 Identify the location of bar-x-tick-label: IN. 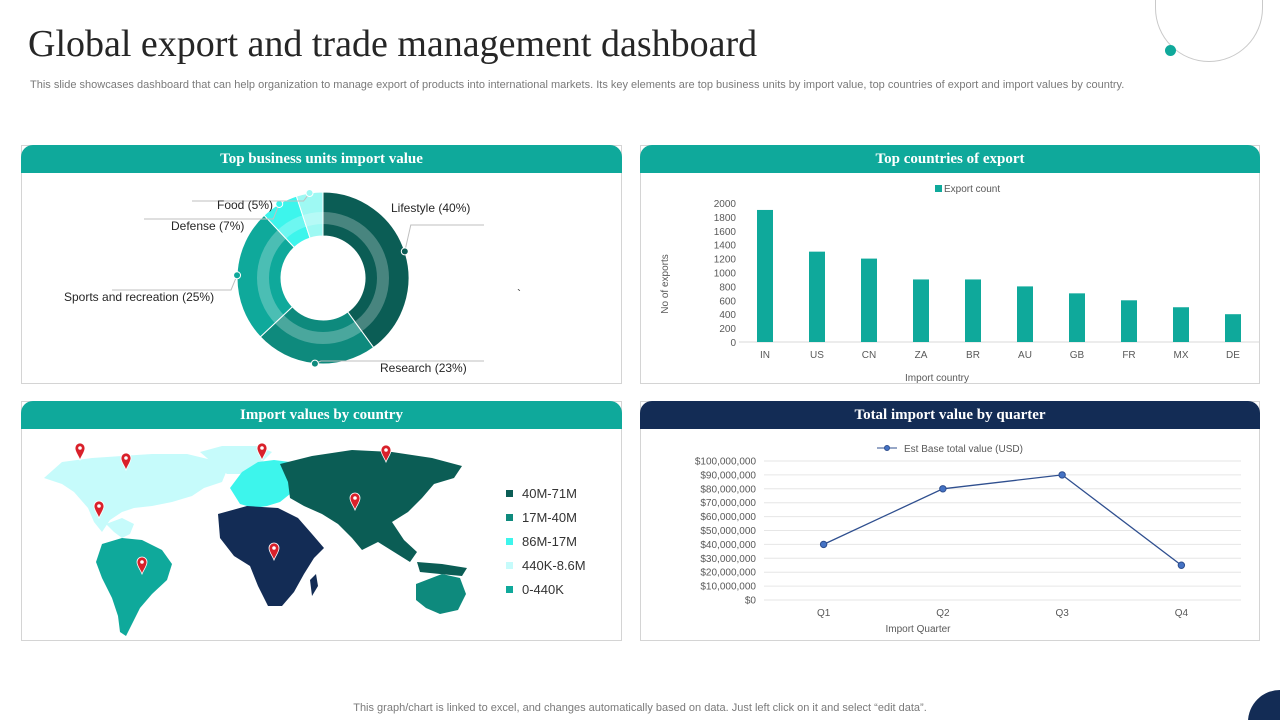
(765, 355).